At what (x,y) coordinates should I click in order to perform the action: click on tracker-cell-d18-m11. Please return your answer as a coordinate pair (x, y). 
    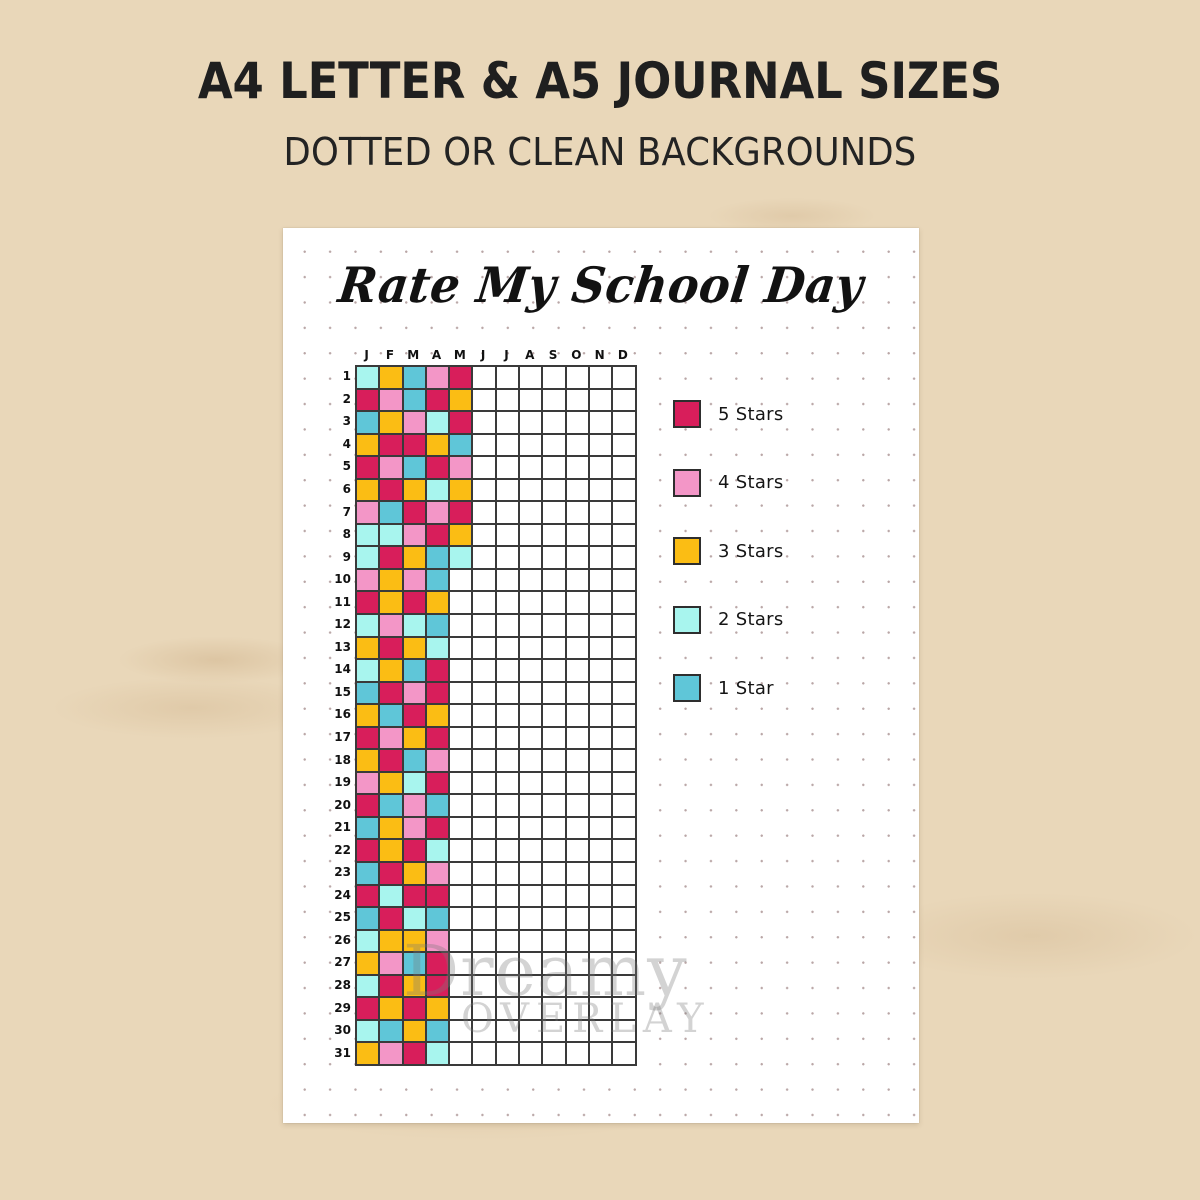
    Looking at the image, I should click on (601, 761).